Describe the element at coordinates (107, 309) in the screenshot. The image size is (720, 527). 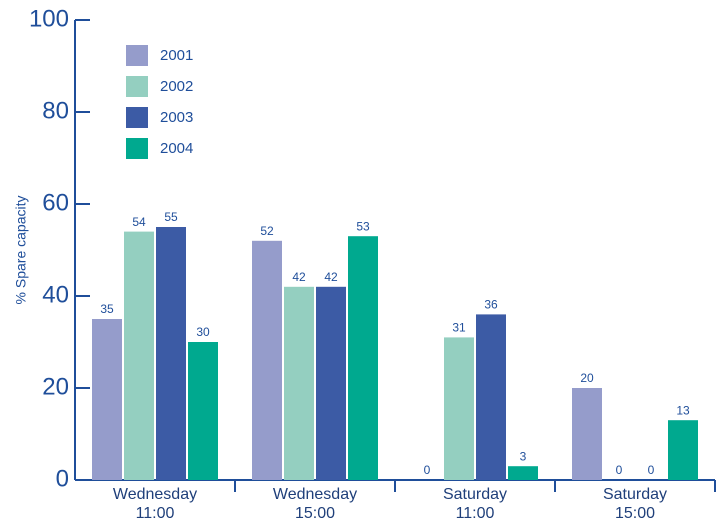
I see `value-label: 35` at that location.